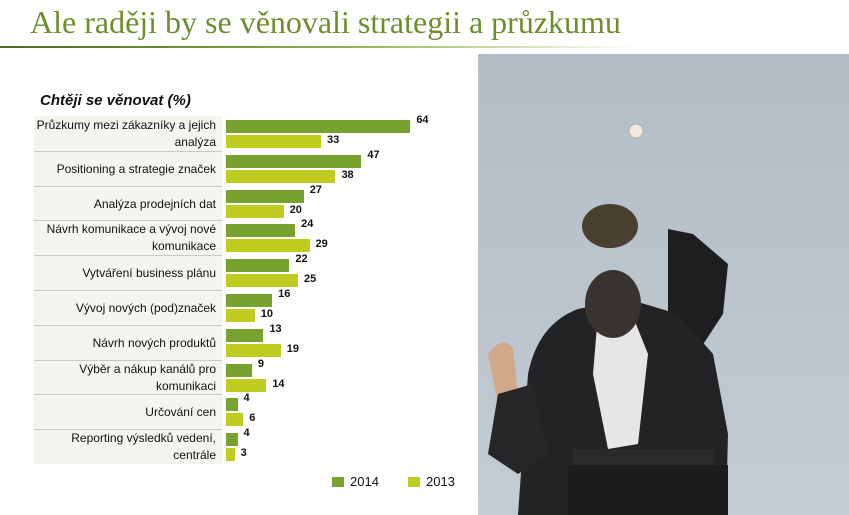  Describe the element at coordinates (347, 174) in the screenshot. I see `value-label: 38` at that location.